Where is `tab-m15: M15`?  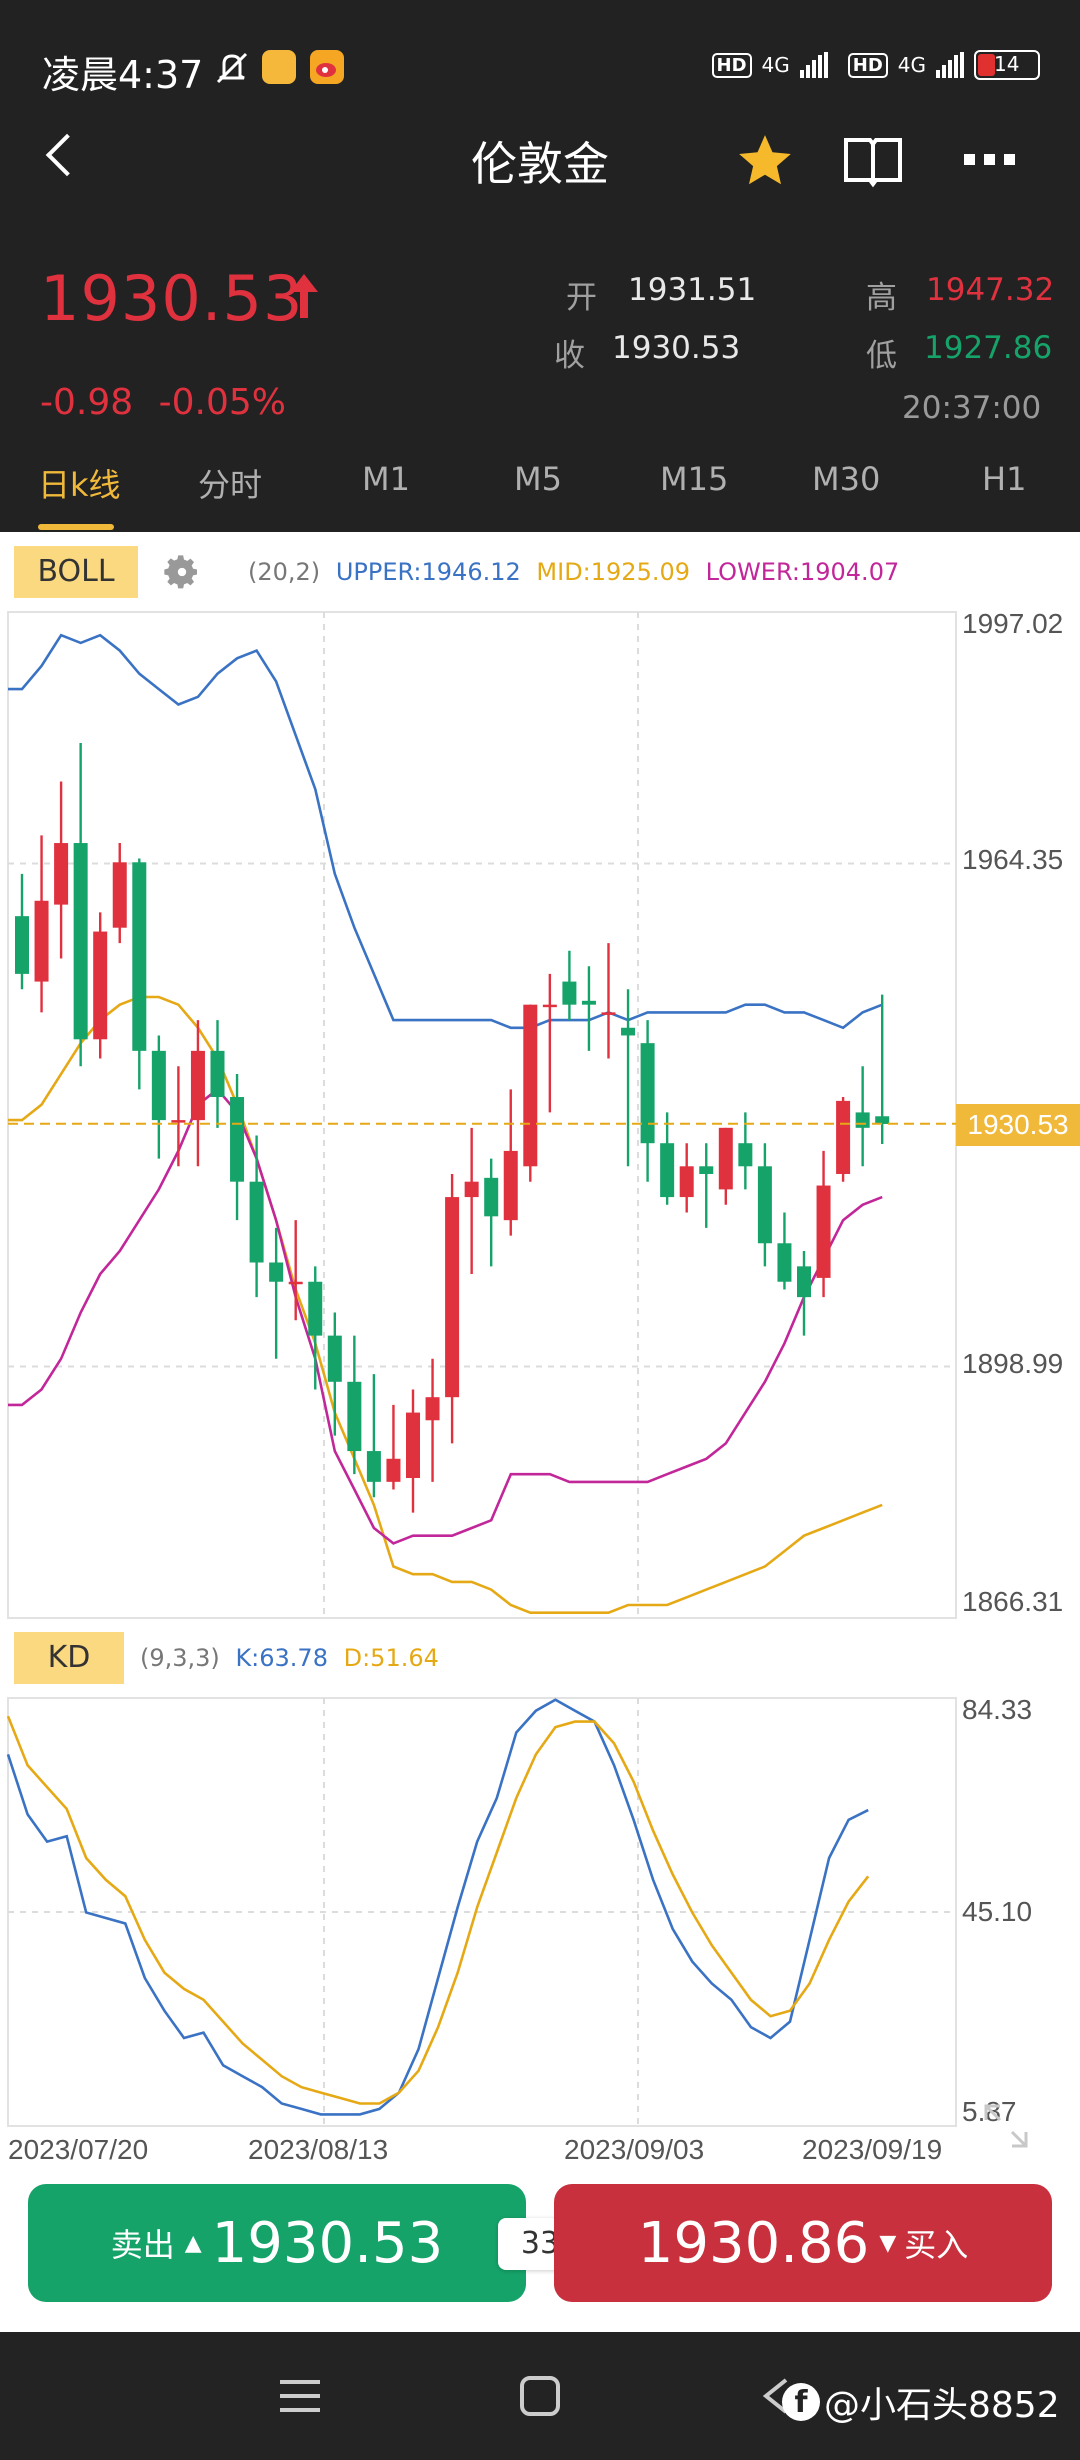 tab-m15: M15 is located at coordinates (694, 479).